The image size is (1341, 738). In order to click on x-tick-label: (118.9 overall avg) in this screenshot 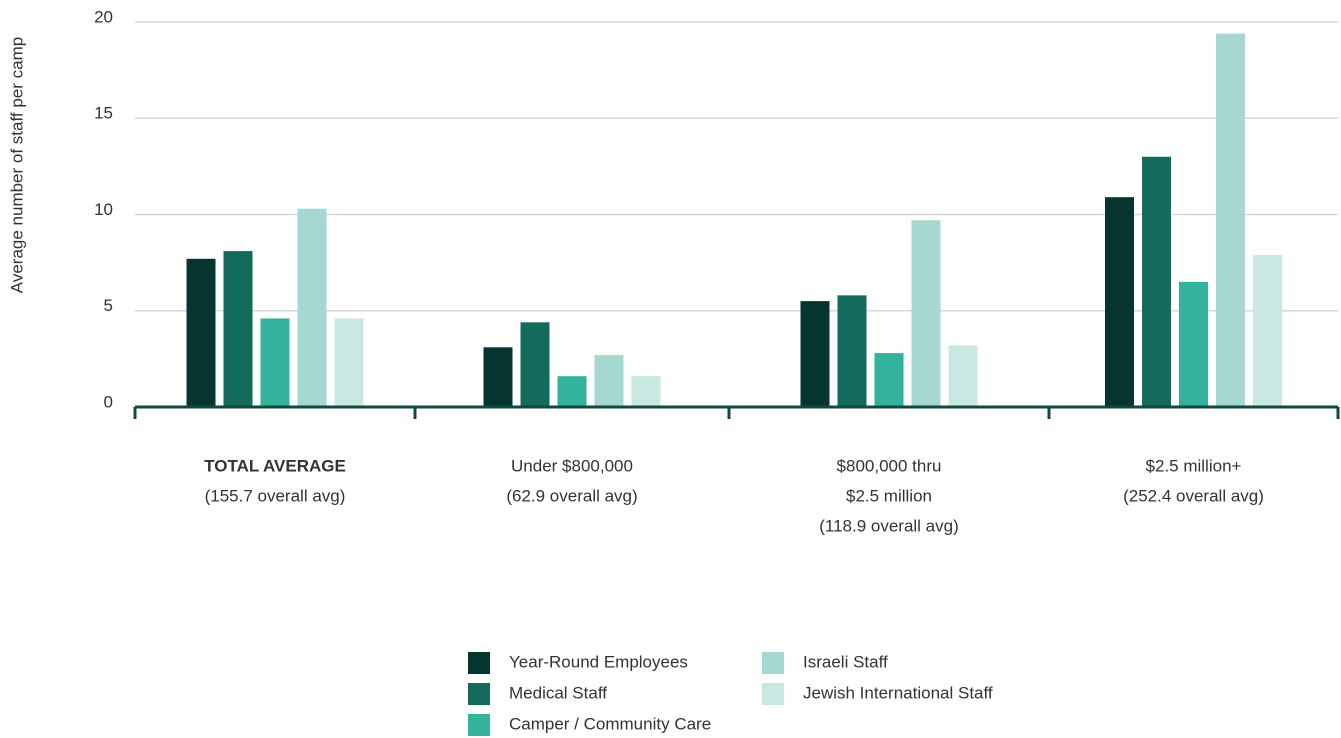, I will do `click(889, 525)`.